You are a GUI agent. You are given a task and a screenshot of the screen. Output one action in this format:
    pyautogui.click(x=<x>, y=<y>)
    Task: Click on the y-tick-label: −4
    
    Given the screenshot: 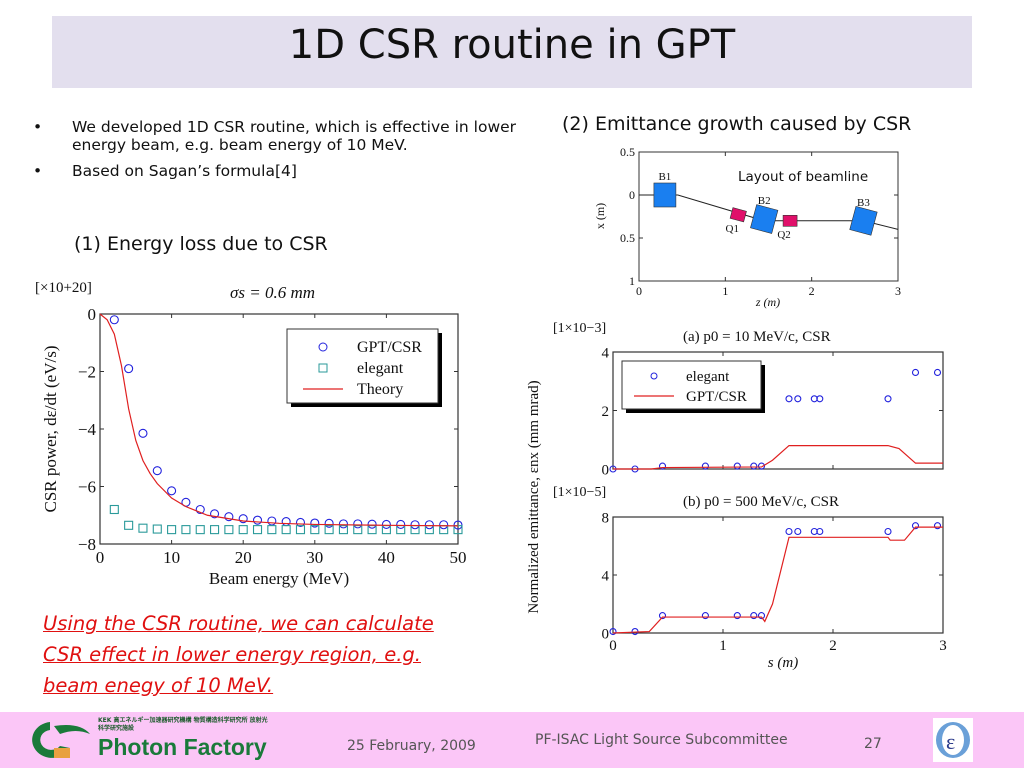 What is the action you would take?
    pyautogui.click(x=87, y=429)
    